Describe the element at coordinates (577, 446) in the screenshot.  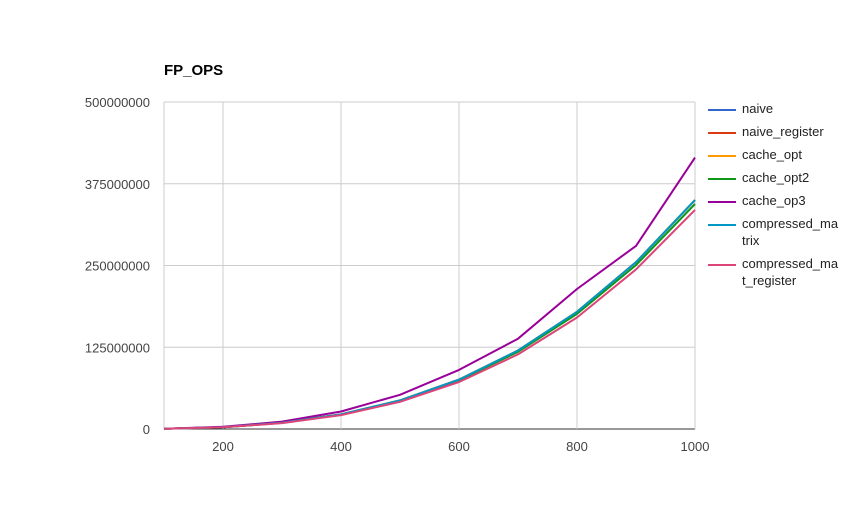
I see `x-tick-label: 800` at that location.